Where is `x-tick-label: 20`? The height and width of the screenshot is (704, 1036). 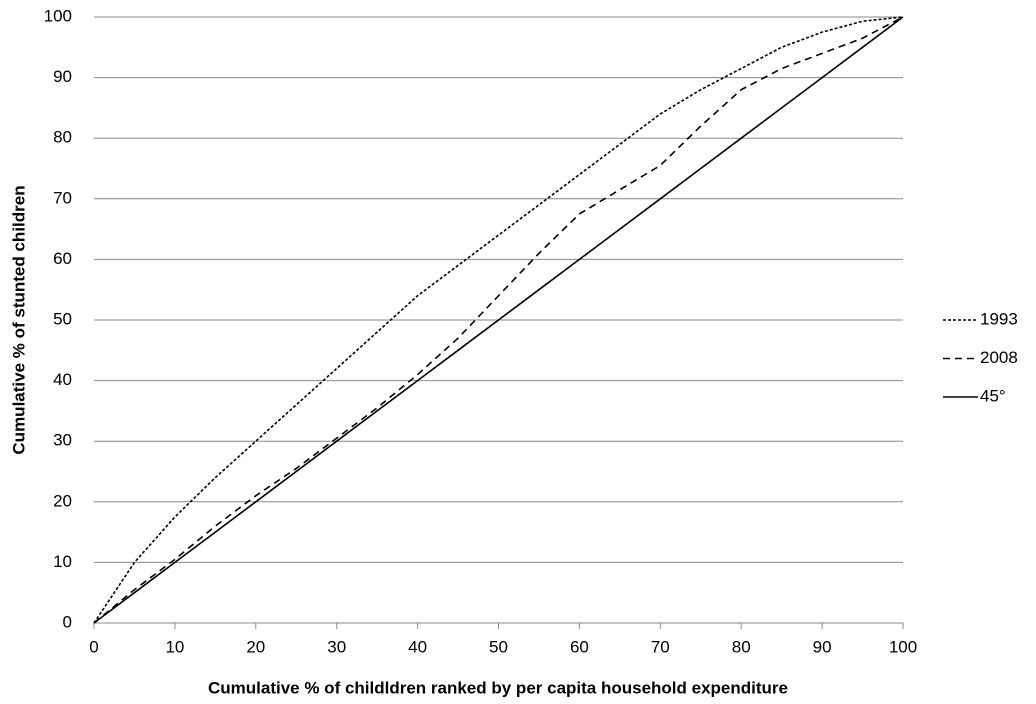 x-tick-label: 20 is located at coordinates (255, 646).